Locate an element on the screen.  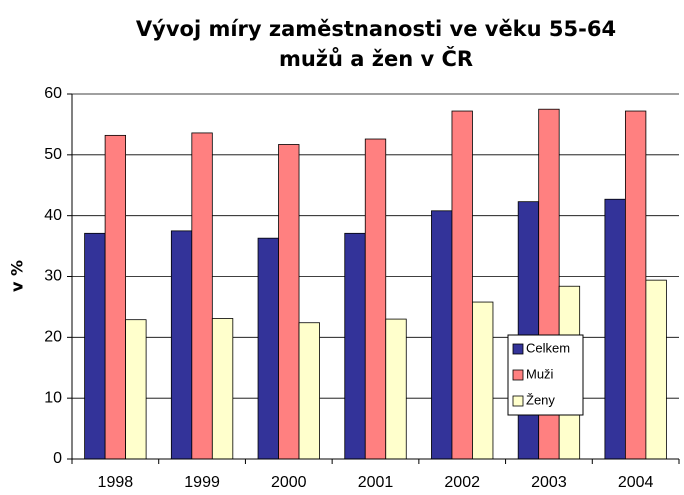
x-tick-label: 2002 is located at coordinates (462, 482).